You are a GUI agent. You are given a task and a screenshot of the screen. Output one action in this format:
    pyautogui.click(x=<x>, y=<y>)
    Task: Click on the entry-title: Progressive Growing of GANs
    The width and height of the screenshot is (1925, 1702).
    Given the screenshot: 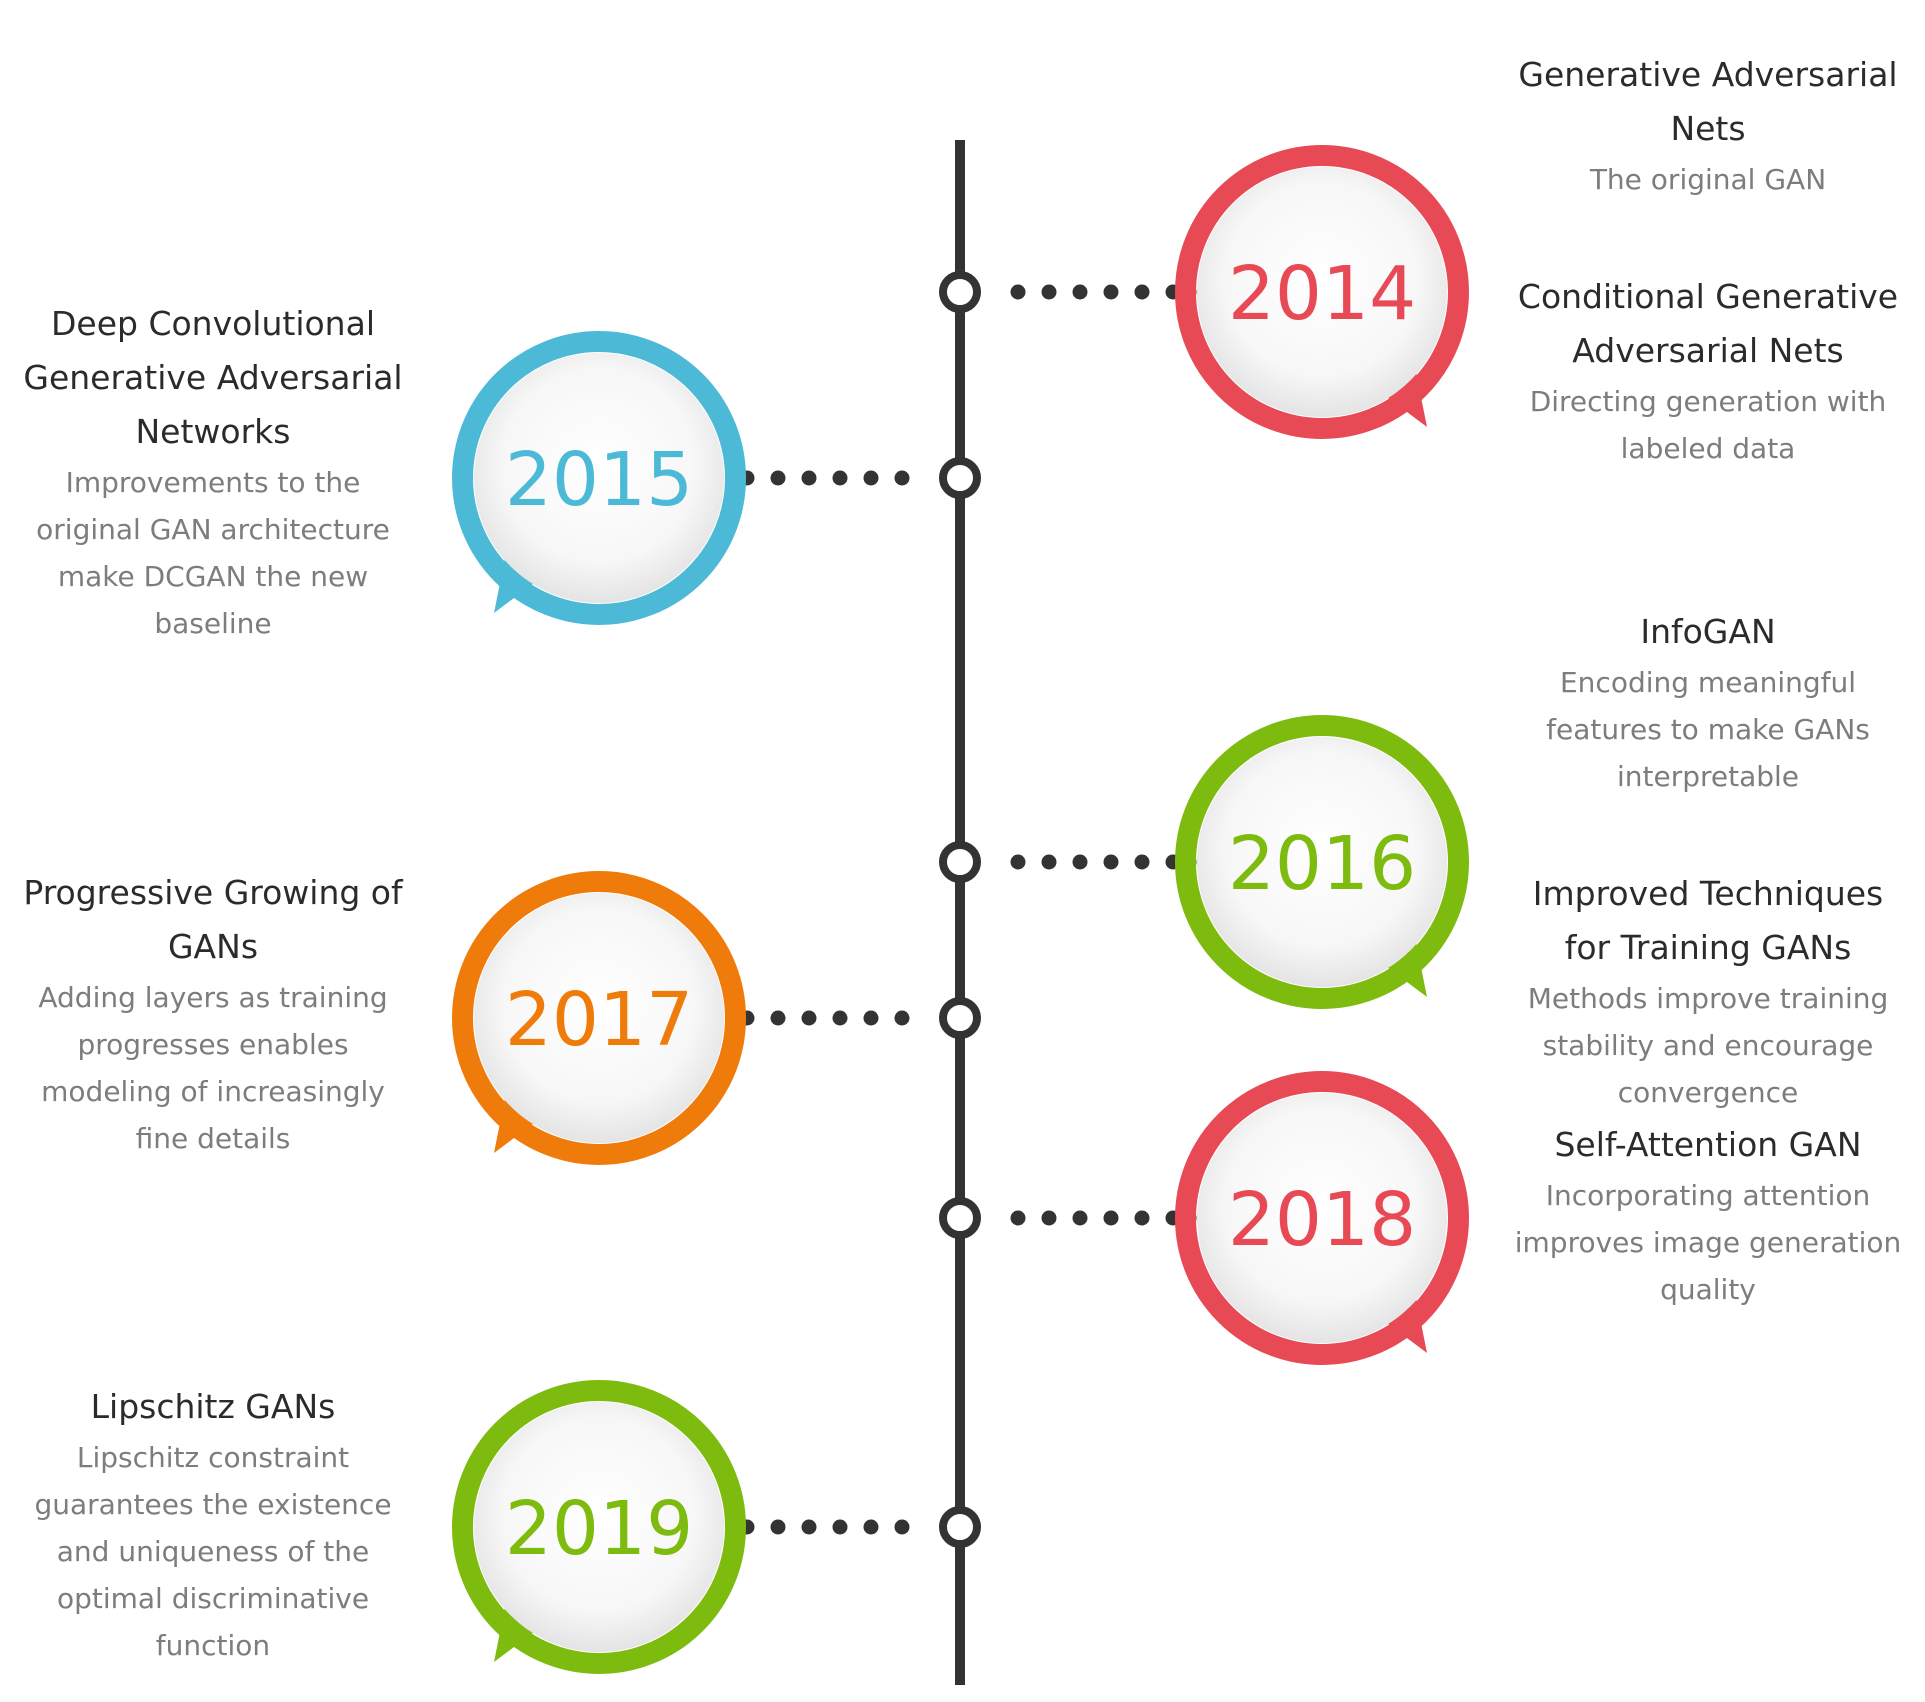 What is the action you would take?
    pyautogui.click(x=213, y=919)
    